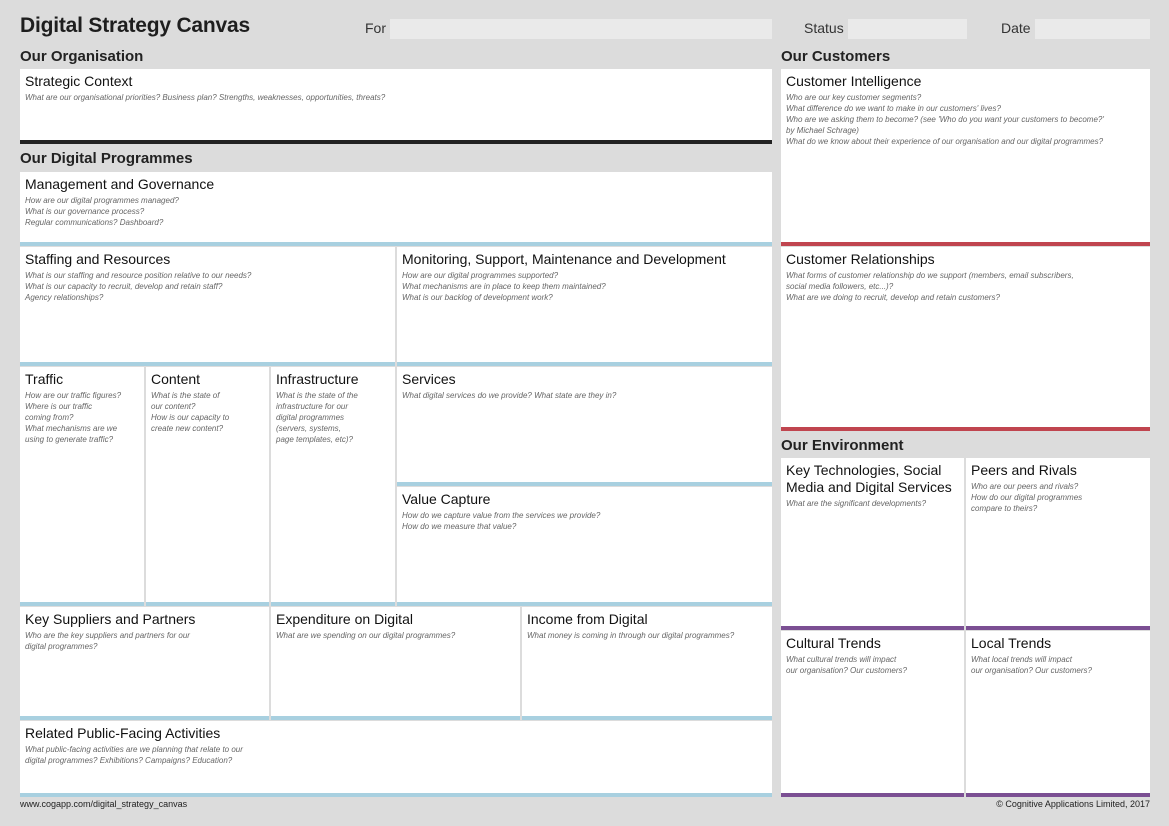 The width and height of the screenshot is (1169, 826). What do you see at coordinates (836, 56) in the screenshot?
I see `section-our-customers: Our Customers` at bounding box center [836, 56].